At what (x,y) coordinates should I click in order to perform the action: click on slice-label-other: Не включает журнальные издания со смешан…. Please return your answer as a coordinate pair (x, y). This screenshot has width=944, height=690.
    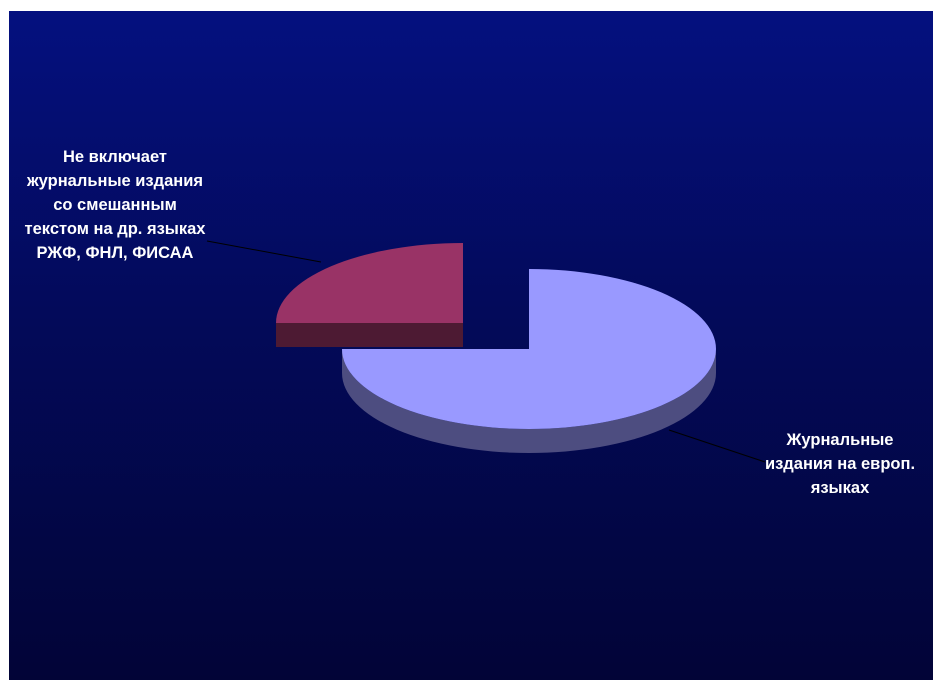
    Looking at the image, I should click on (115, 205).